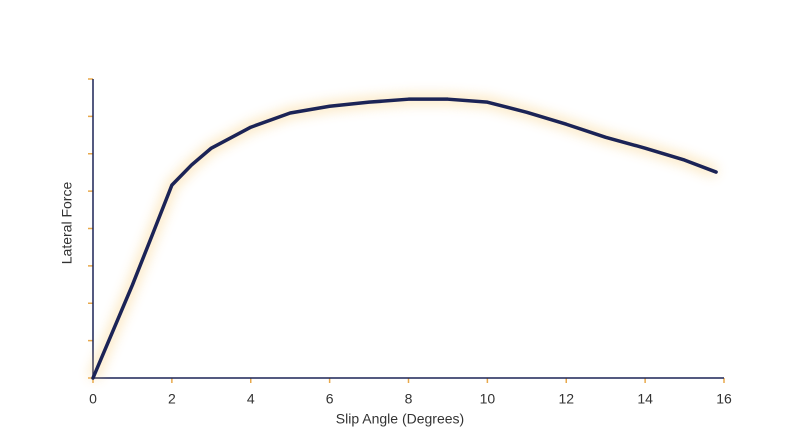  I want to click on y-axis-title: Lateral Force, so click(67, 223).